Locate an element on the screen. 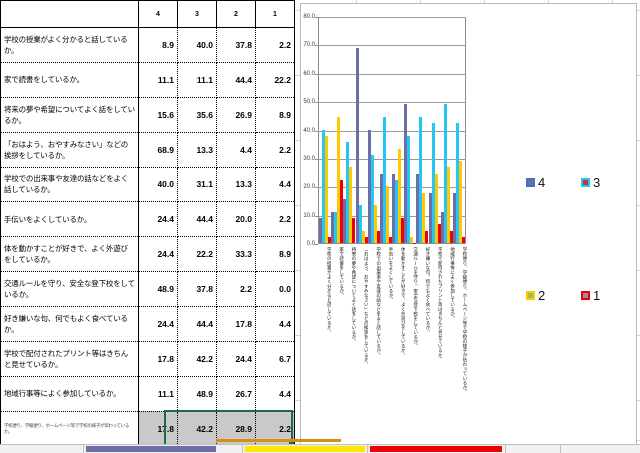 The image size is (640, 453). chart-x-label: 学校での出来事や友達の話などをよく話しているか。 is located at coordinates (378, 302).